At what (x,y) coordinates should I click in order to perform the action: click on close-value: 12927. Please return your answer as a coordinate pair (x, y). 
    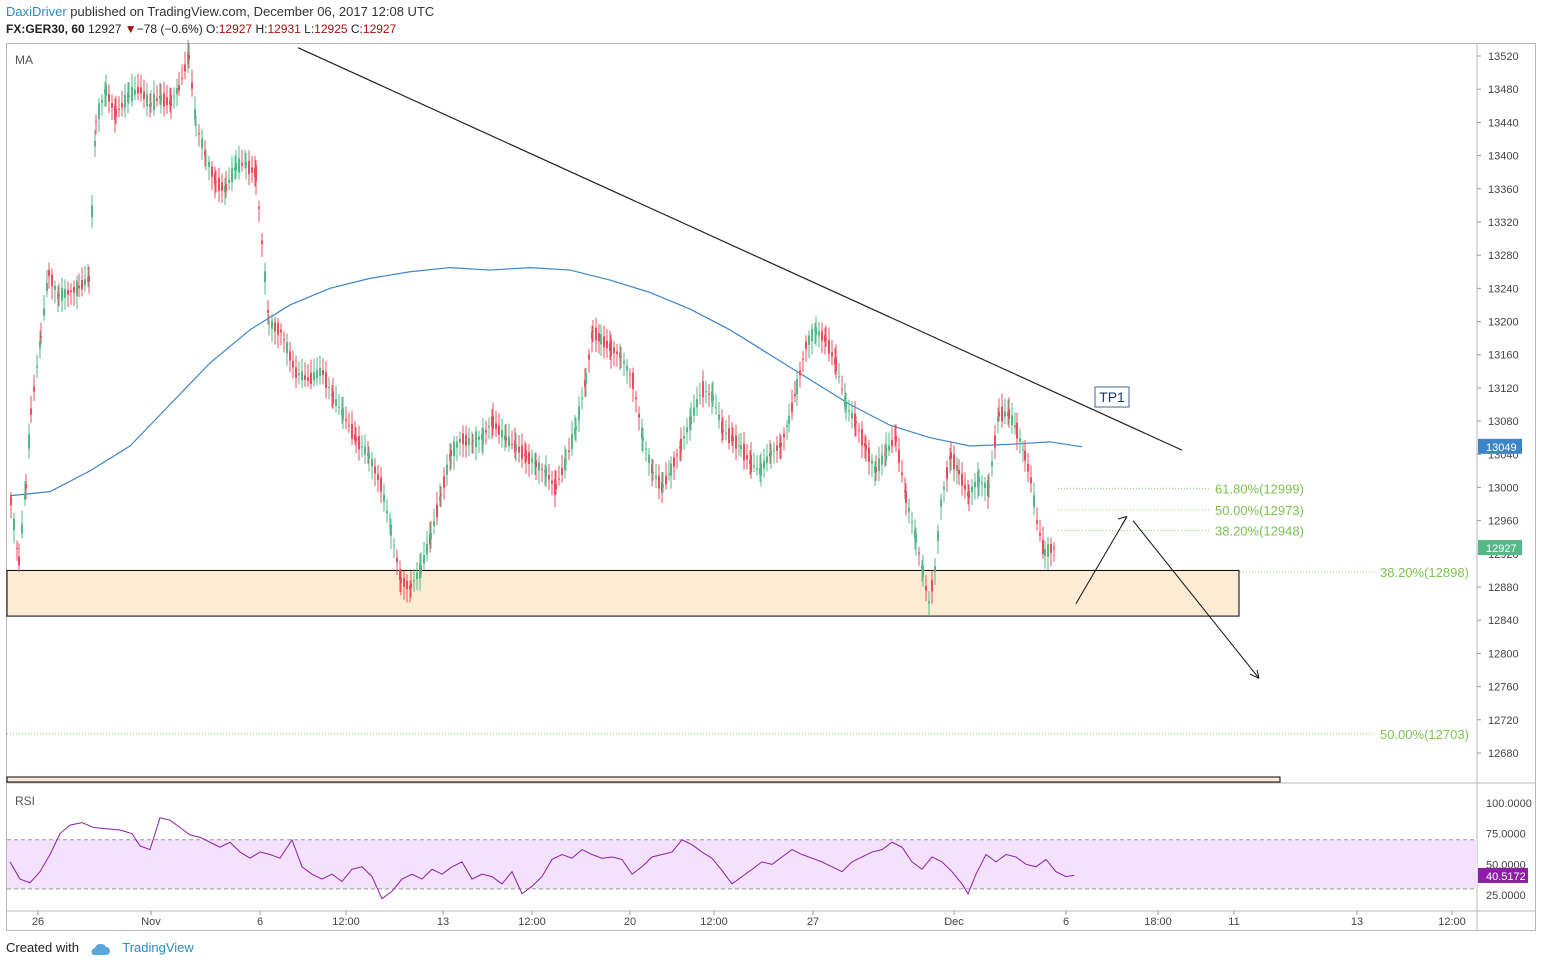
    Looking at the image, I should click on (379, 29).